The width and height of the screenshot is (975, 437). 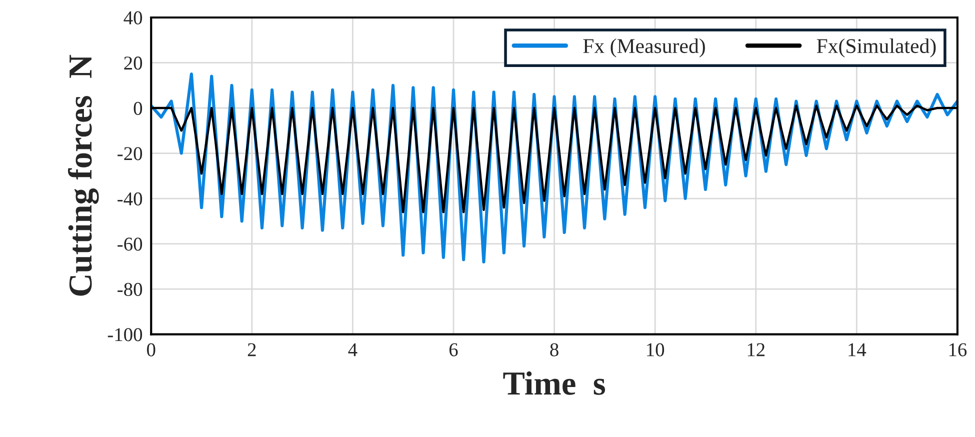 I want to click on x-tick-label: 14, so click(x=857, y=349).